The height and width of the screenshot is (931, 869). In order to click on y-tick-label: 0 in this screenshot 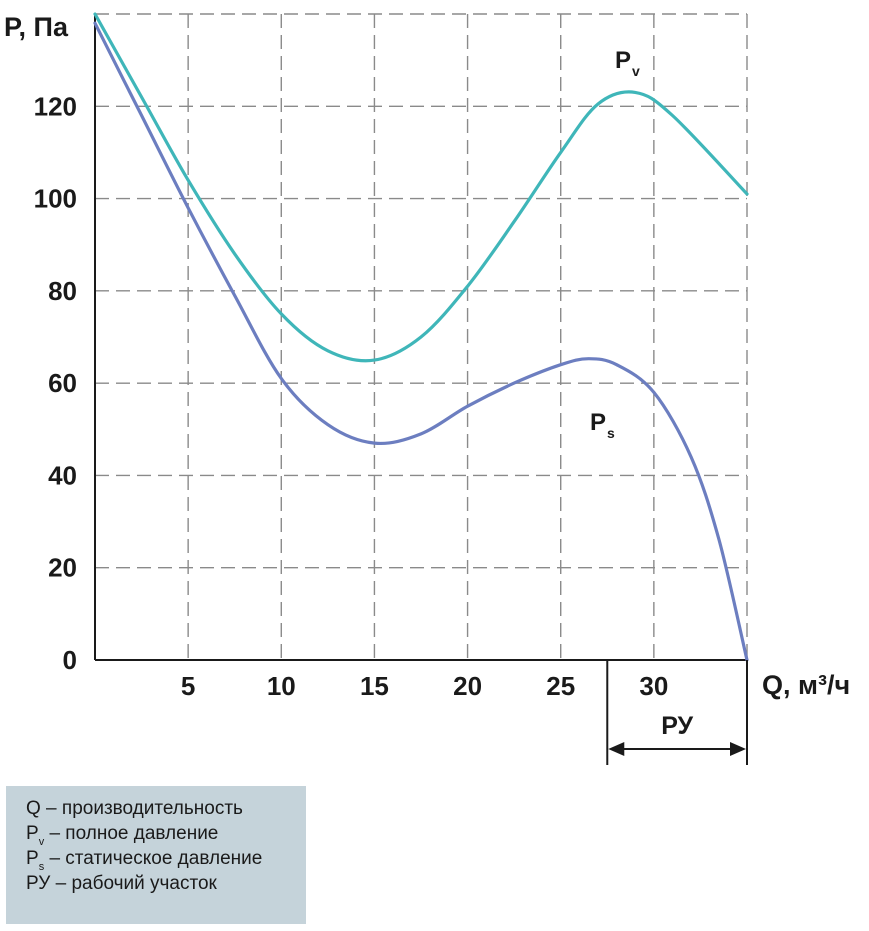, I will do `click(70, 660)`.